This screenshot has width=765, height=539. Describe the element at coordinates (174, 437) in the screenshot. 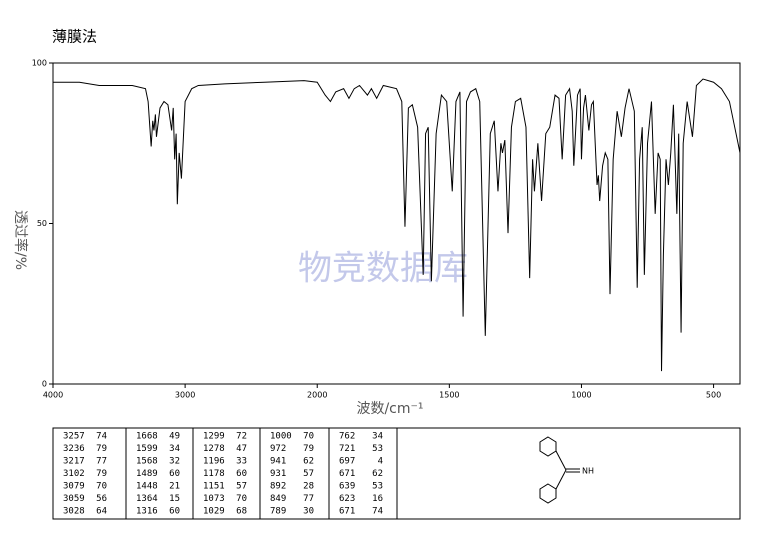

I see `peak-transmittance: 49` at that location.